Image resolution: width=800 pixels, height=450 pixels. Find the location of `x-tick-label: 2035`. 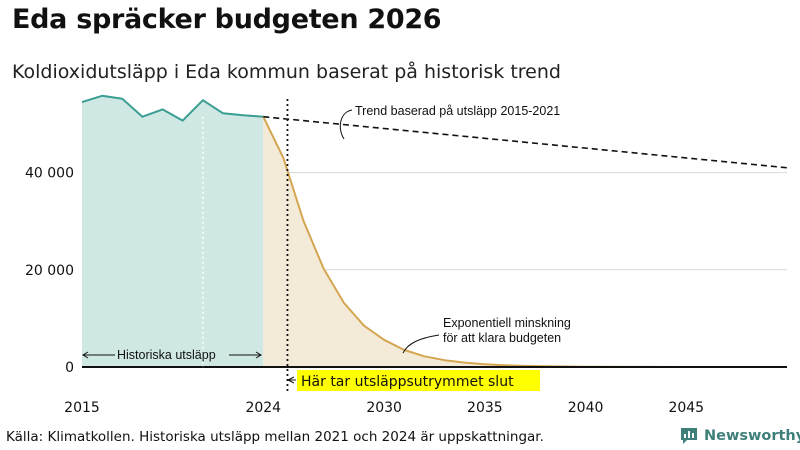

x-tick-label: 2035 is located at coordinates (485, 408).